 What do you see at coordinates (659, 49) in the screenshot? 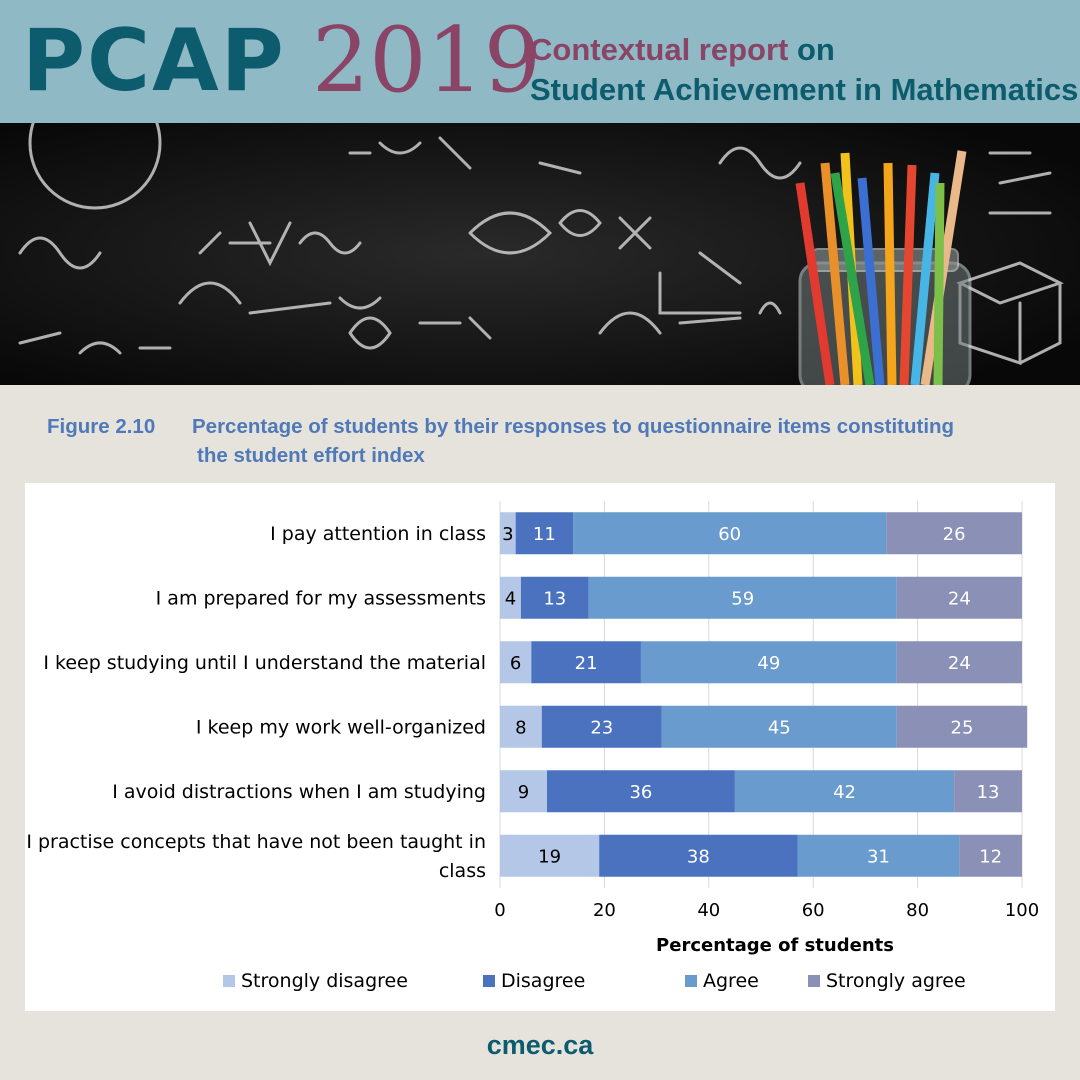
I see `subtitle-part1: Contextual report` at bounding box center [659, 49].